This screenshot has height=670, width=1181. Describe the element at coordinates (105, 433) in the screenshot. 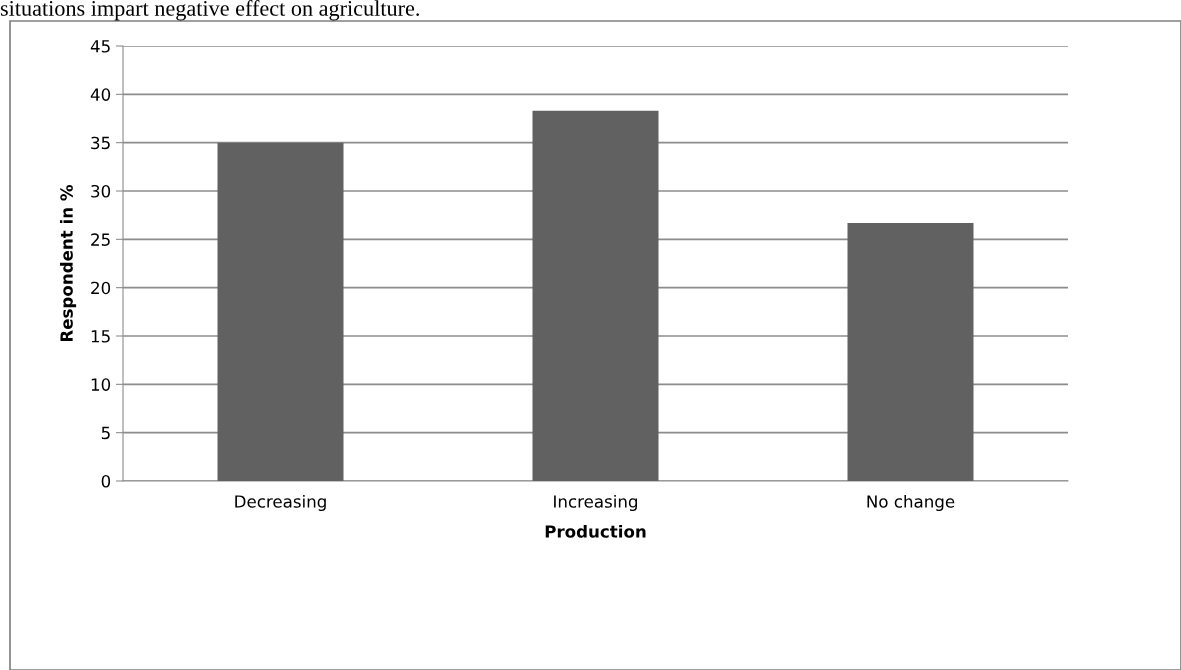

I see `y-tick-label: 5` at that location.